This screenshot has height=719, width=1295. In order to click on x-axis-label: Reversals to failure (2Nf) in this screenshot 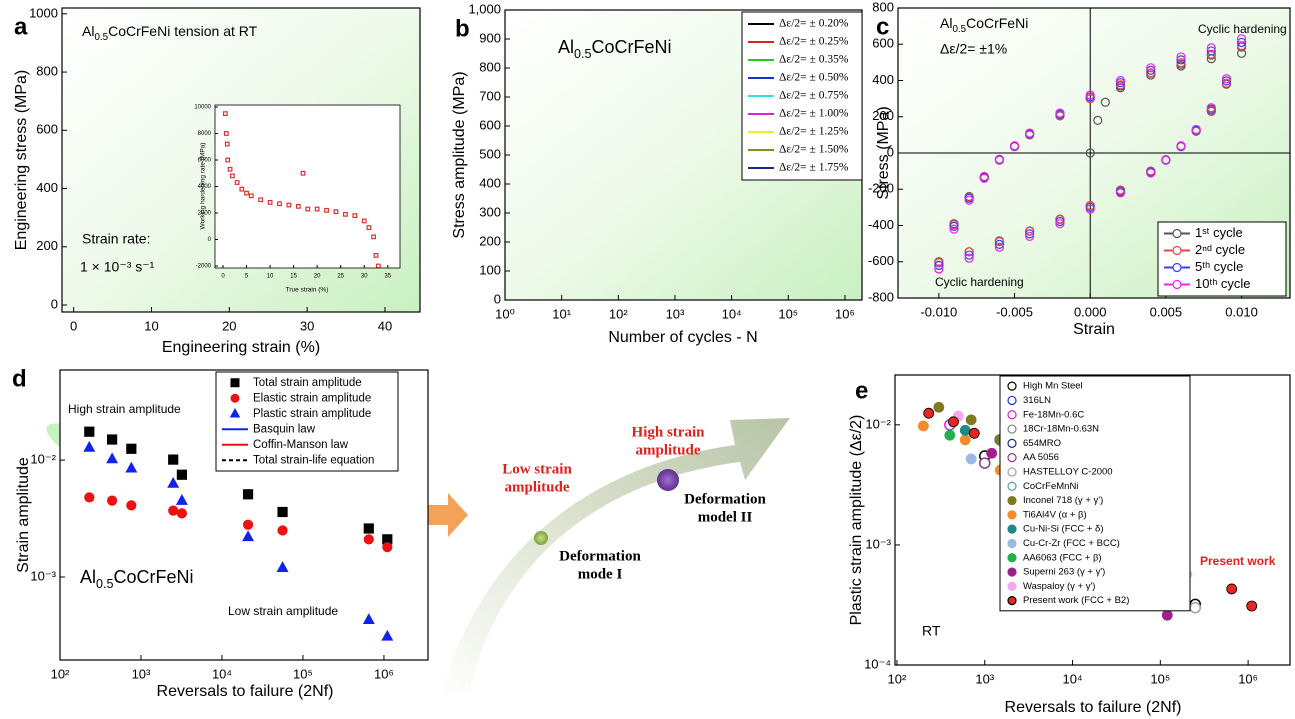, I will do `click(1093, 707)`.